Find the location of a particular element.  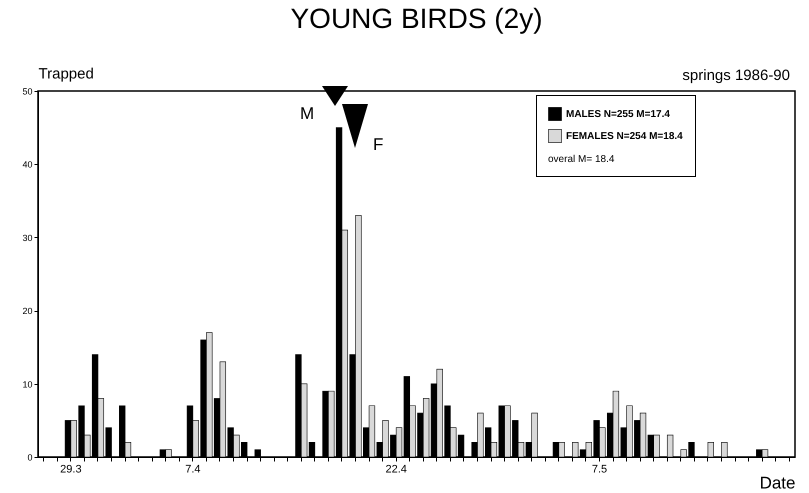

x-tick-label: 22.4 is located at coordinates (396, 470).